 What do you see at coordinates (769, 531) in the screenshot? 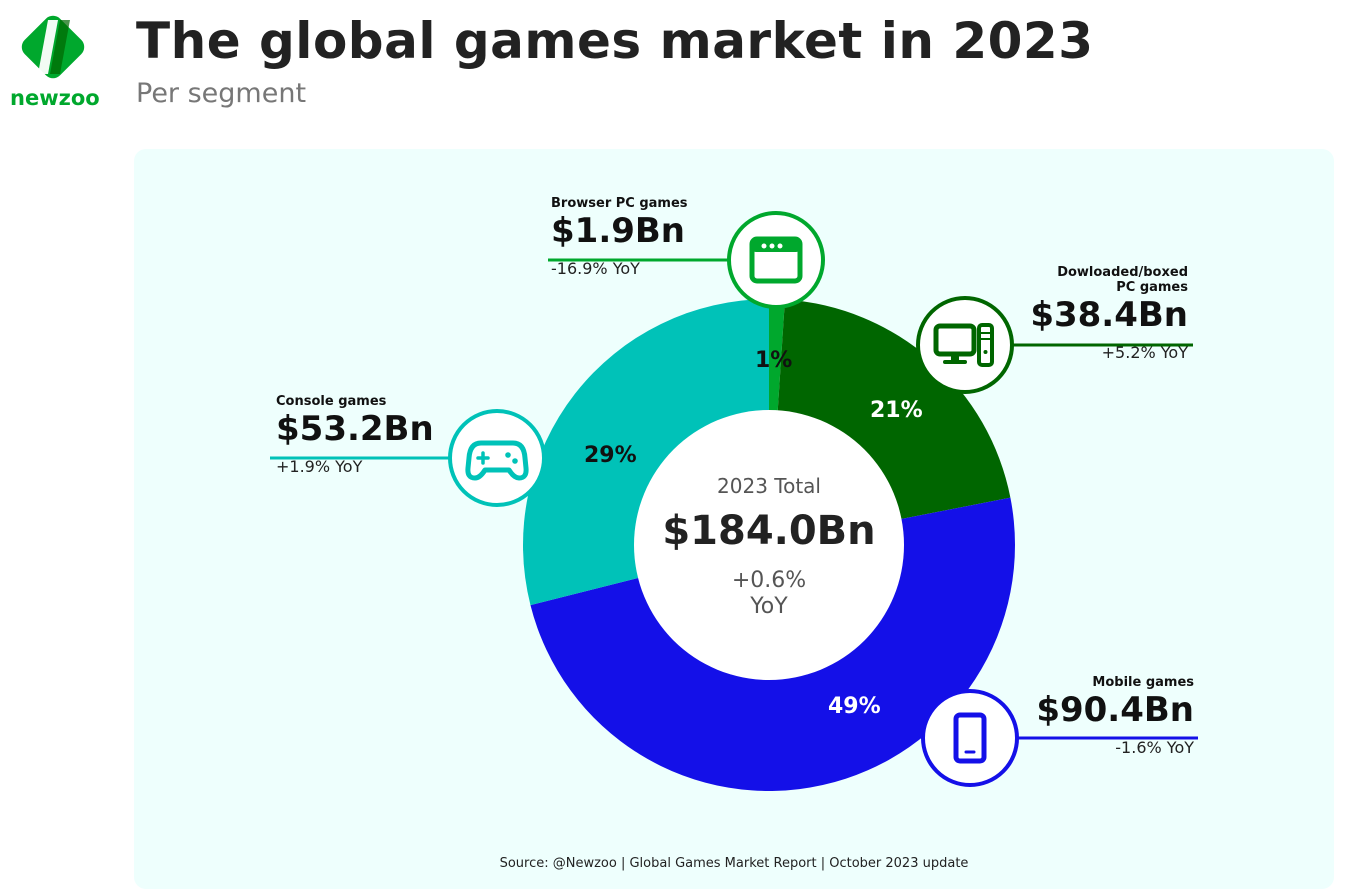
I see `center-total: $184.0Bn` at bounding box center [769, 531].